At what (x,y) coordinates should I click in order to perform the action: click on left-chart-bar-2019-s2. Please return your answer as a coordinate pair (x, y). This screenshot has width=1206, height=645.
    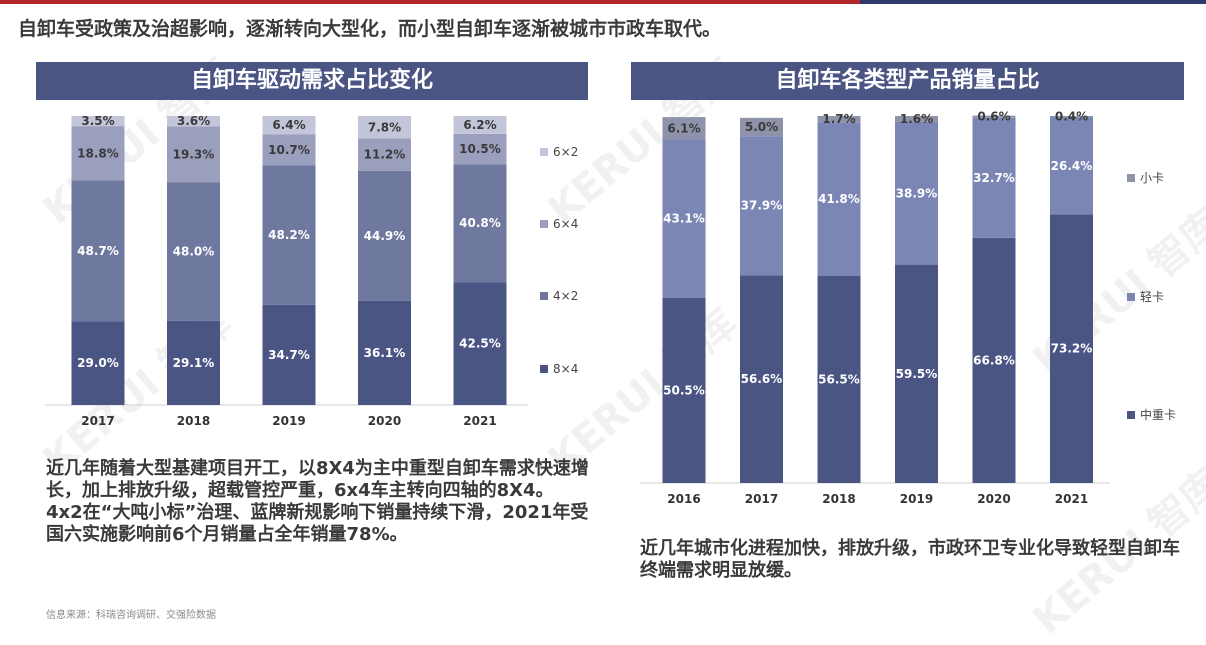
    Looking at the image, I should click on (289, 150).